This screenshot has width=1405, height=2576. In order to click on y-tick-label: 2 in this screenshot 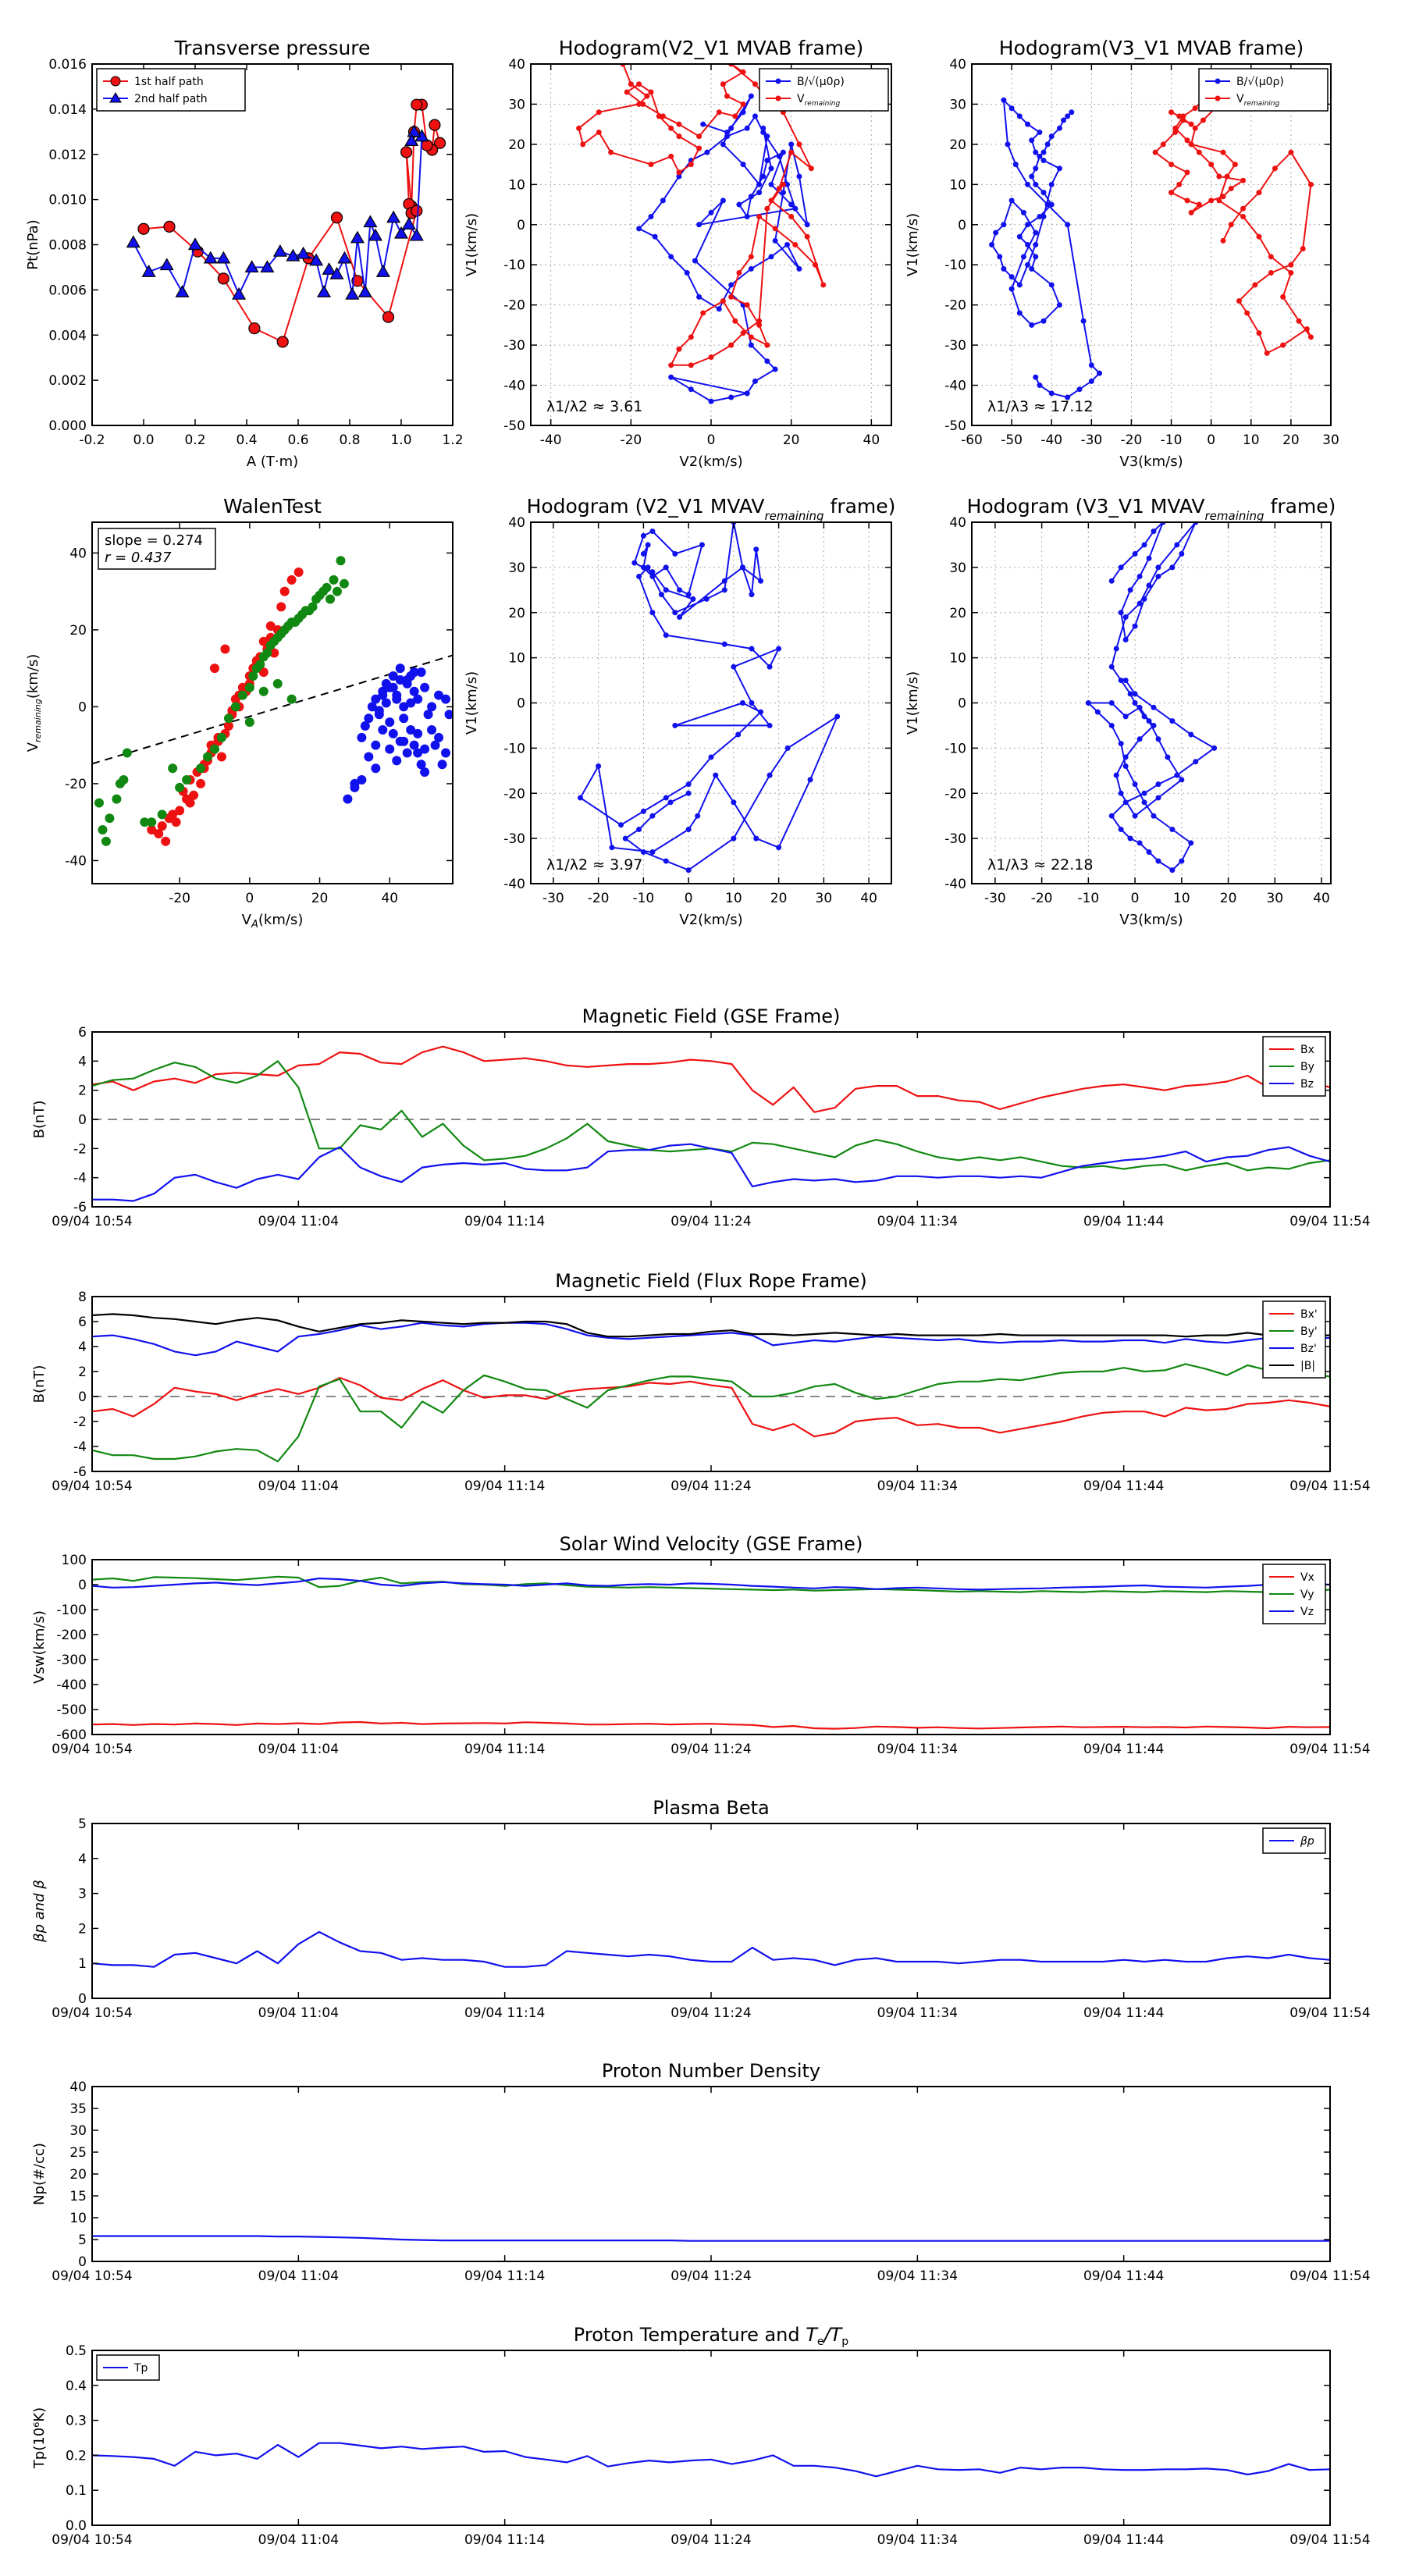, I will do `click(82, 1372)`.